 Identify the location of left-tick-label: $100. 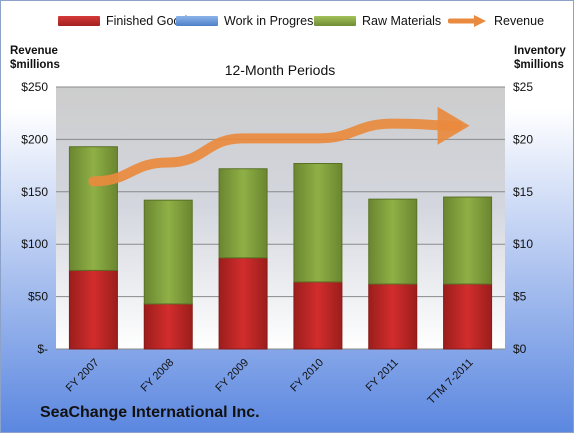
(34, 244).